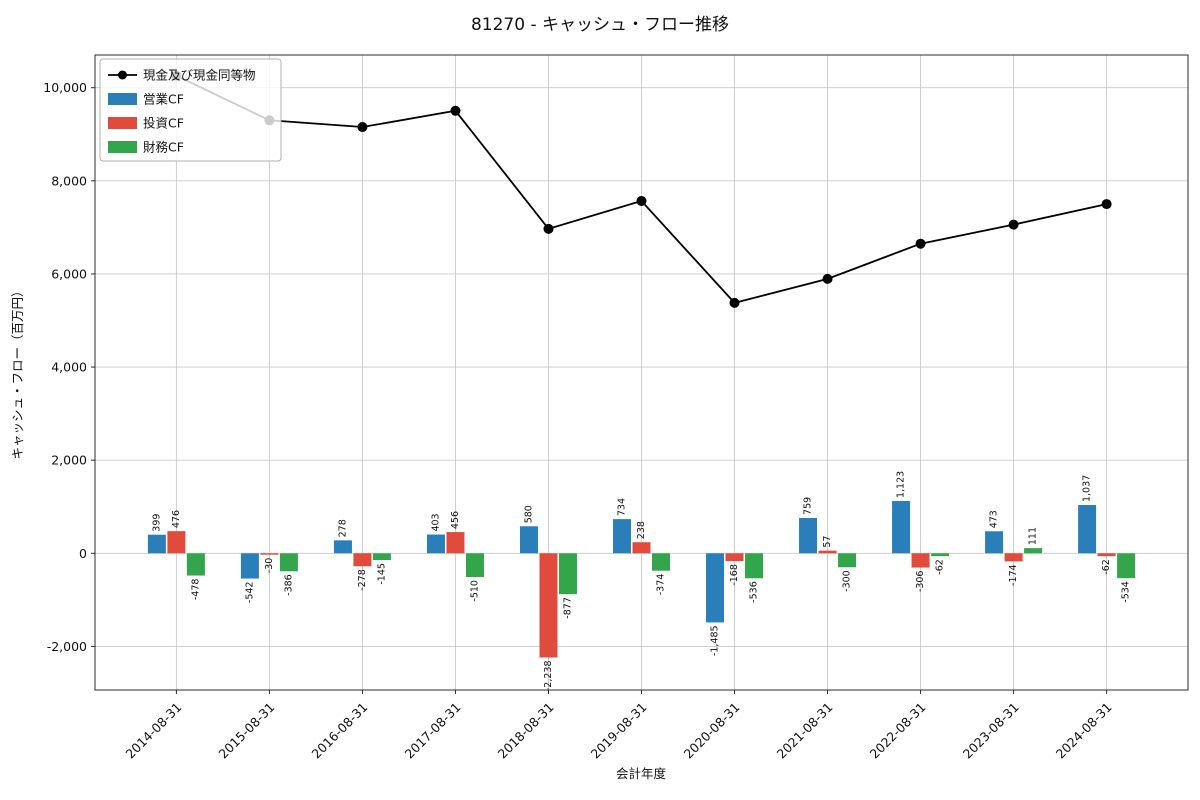 Image resolution: width=1200 pixels, height=800 pixels. What do you see at coordinates (641, 773) in the screenshot?
I see `x-axis-label: 会計年度` at bounding box center [641, 773].